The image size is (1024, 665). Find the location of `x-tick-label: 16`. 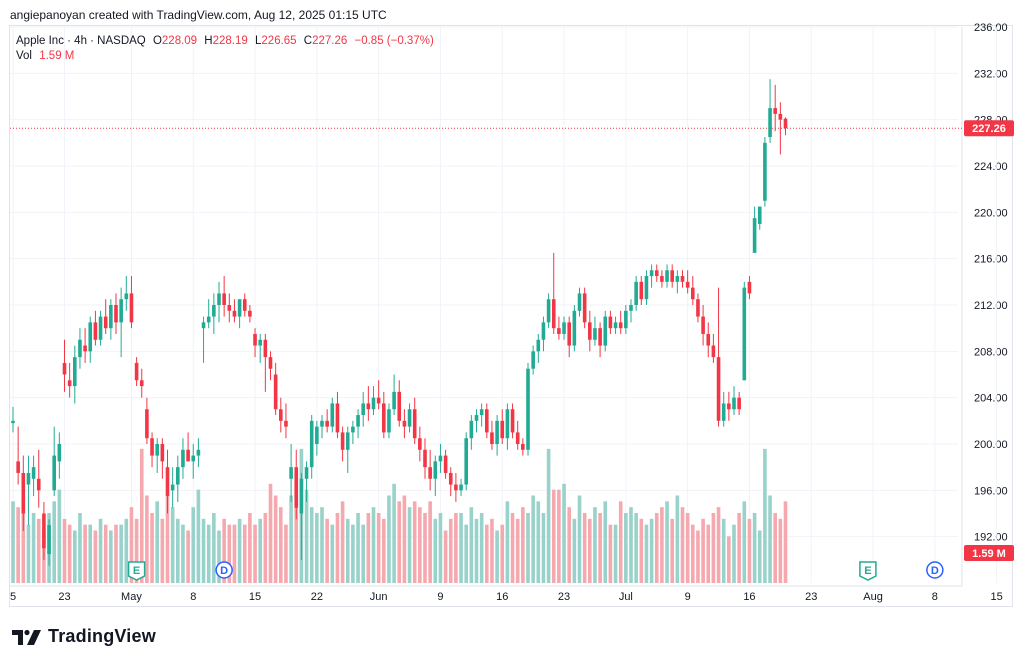

x-tick-label: 16 is located at coordinates (749, 597).